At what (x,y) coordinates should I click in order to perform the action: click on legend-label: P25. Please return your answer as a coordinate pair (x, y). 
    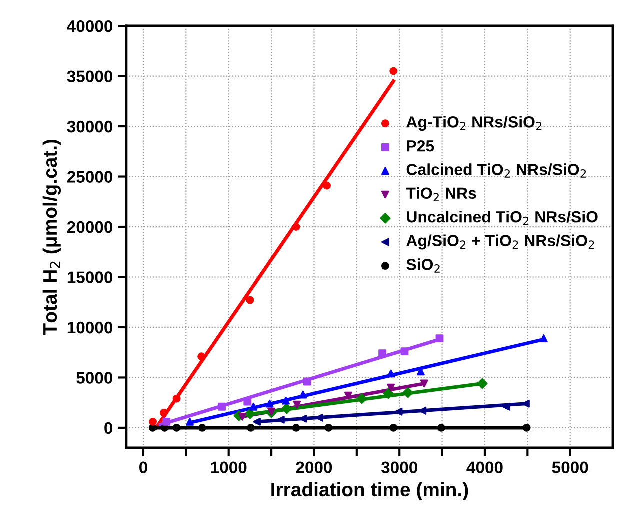
    Looking at the image, I should click on (420, 146).